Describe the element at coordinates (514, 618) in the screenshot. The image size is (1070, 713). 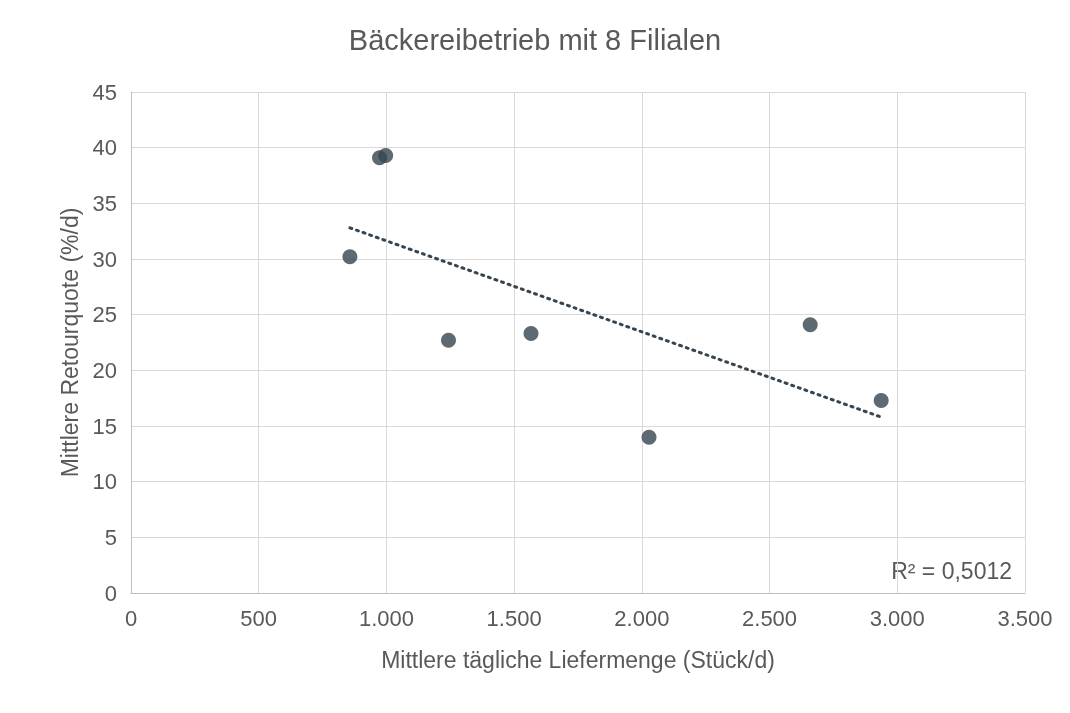
I see `x-tick-label: 1.500` at that location.